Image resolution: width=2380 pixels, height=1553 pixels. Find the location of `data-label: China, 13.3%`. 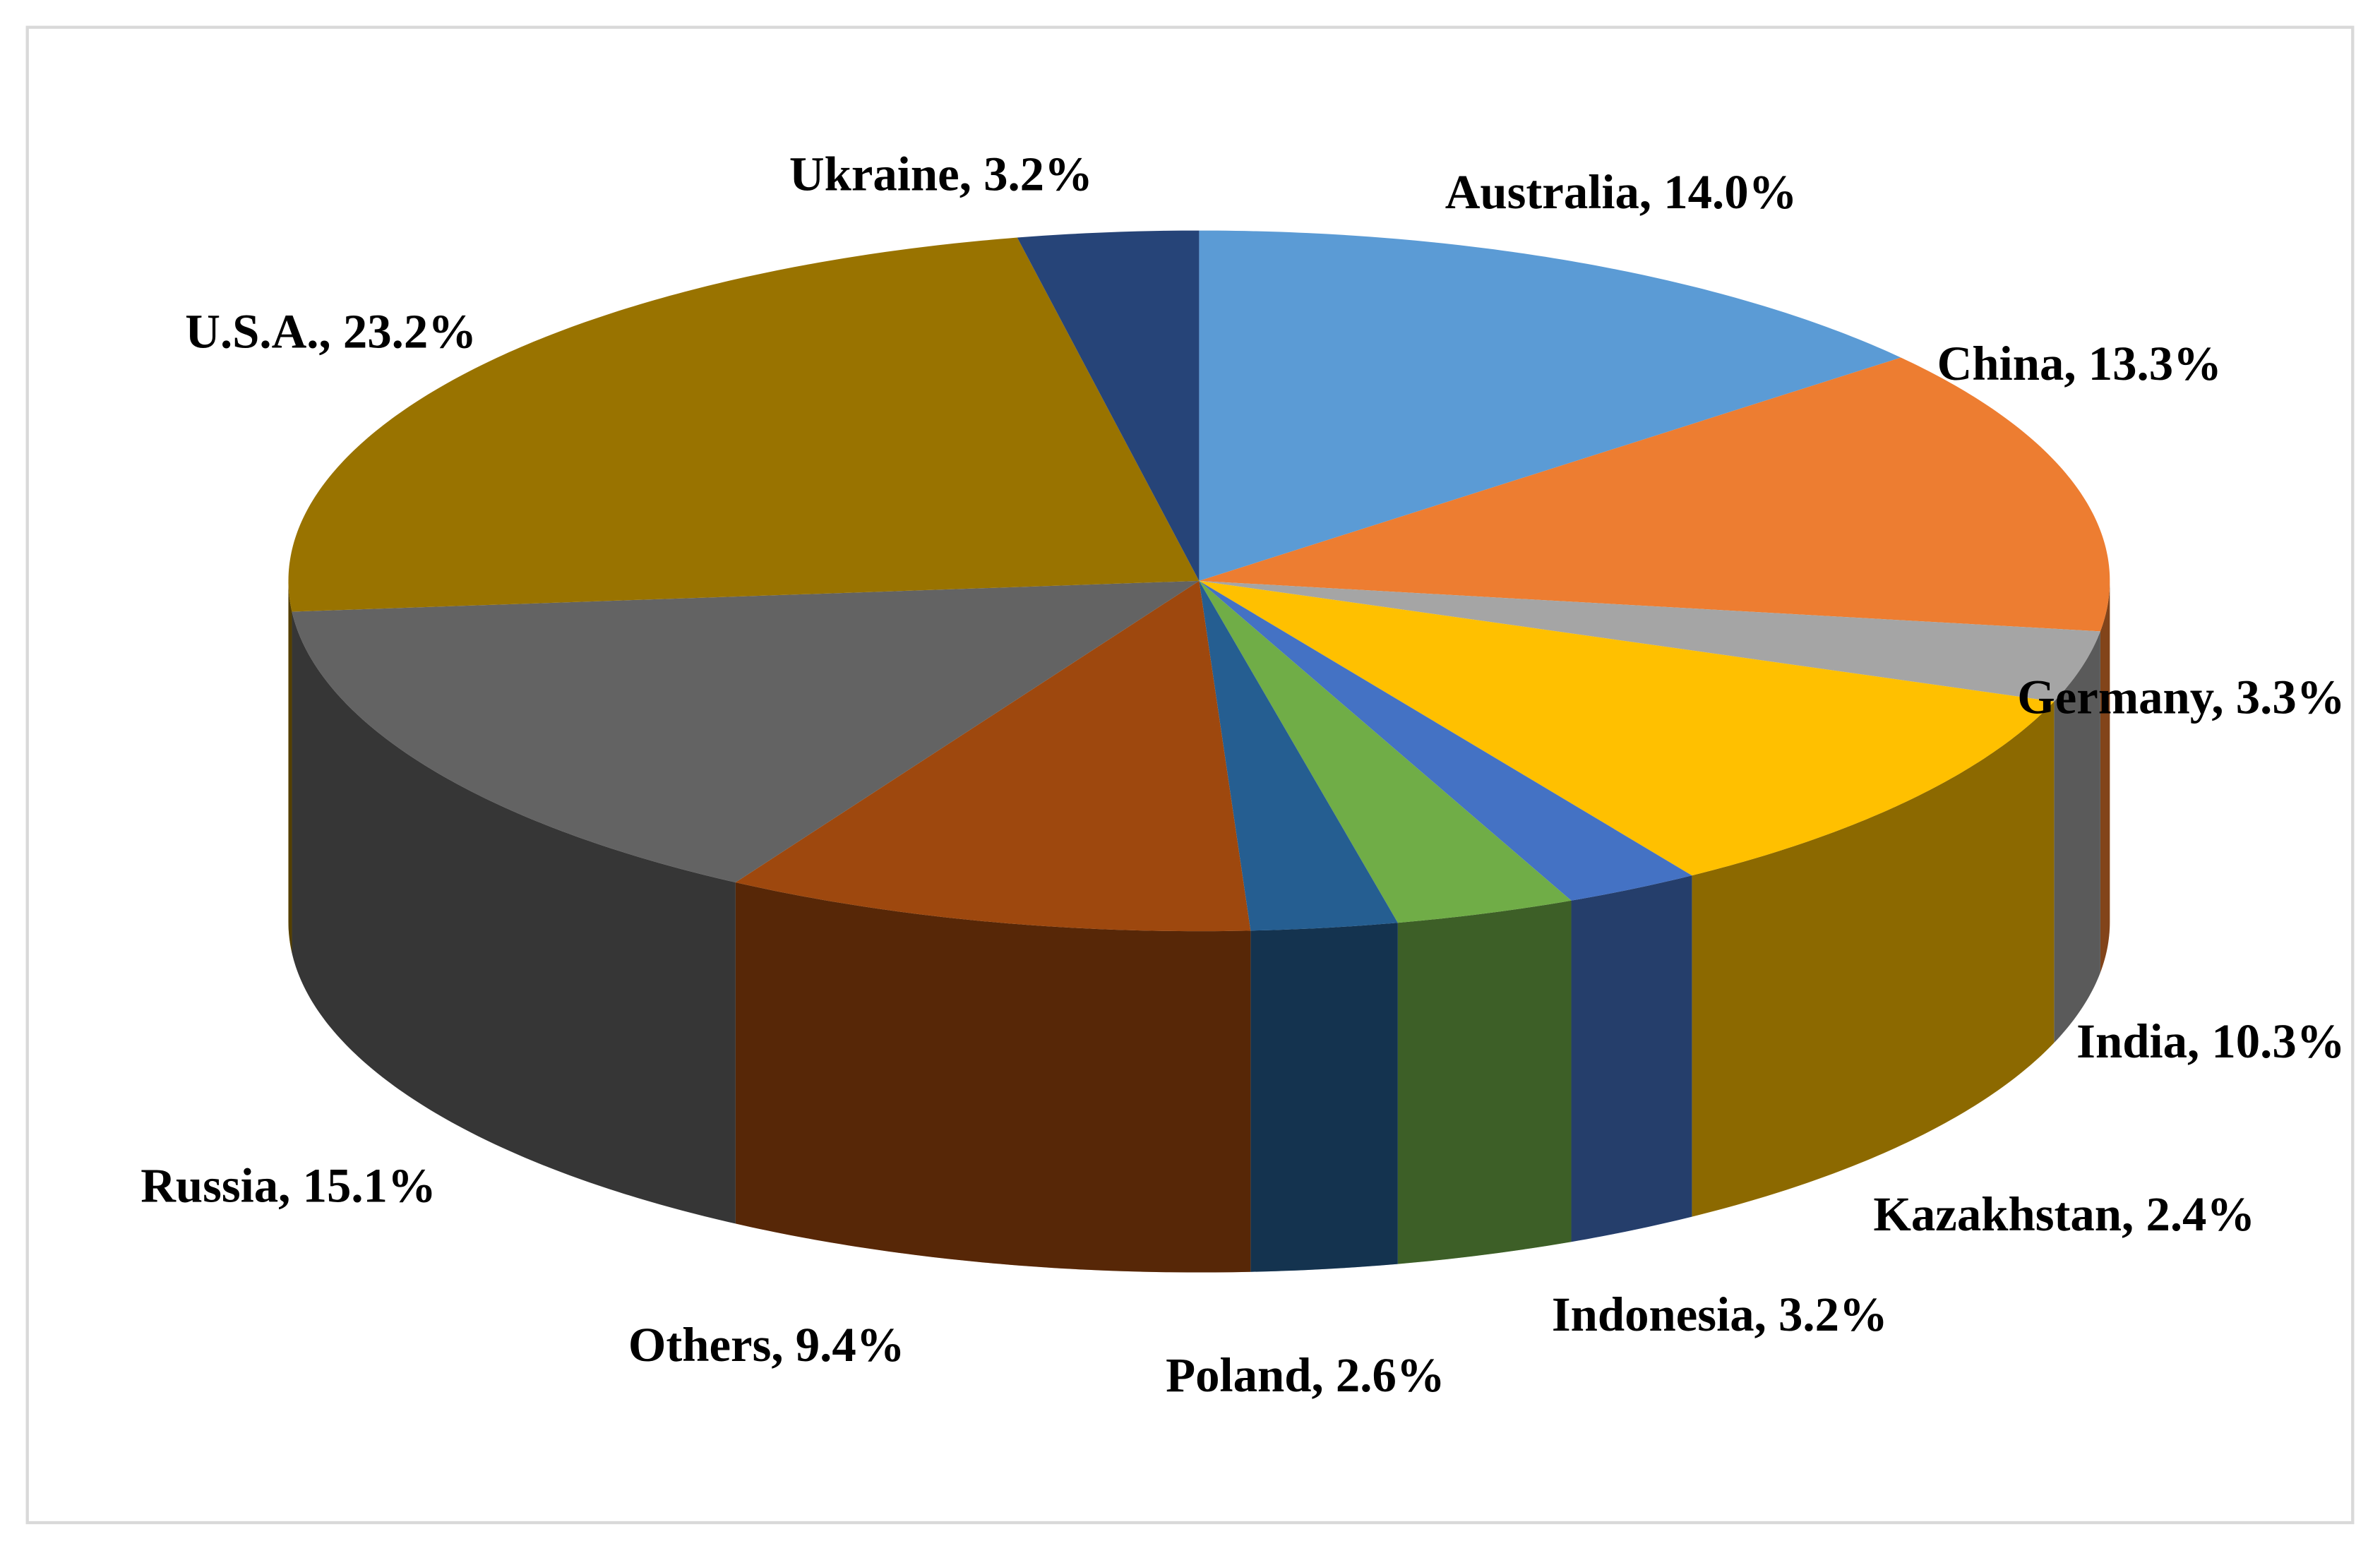

data-label: China, 13.3% is located at coordinates (2079, 363).